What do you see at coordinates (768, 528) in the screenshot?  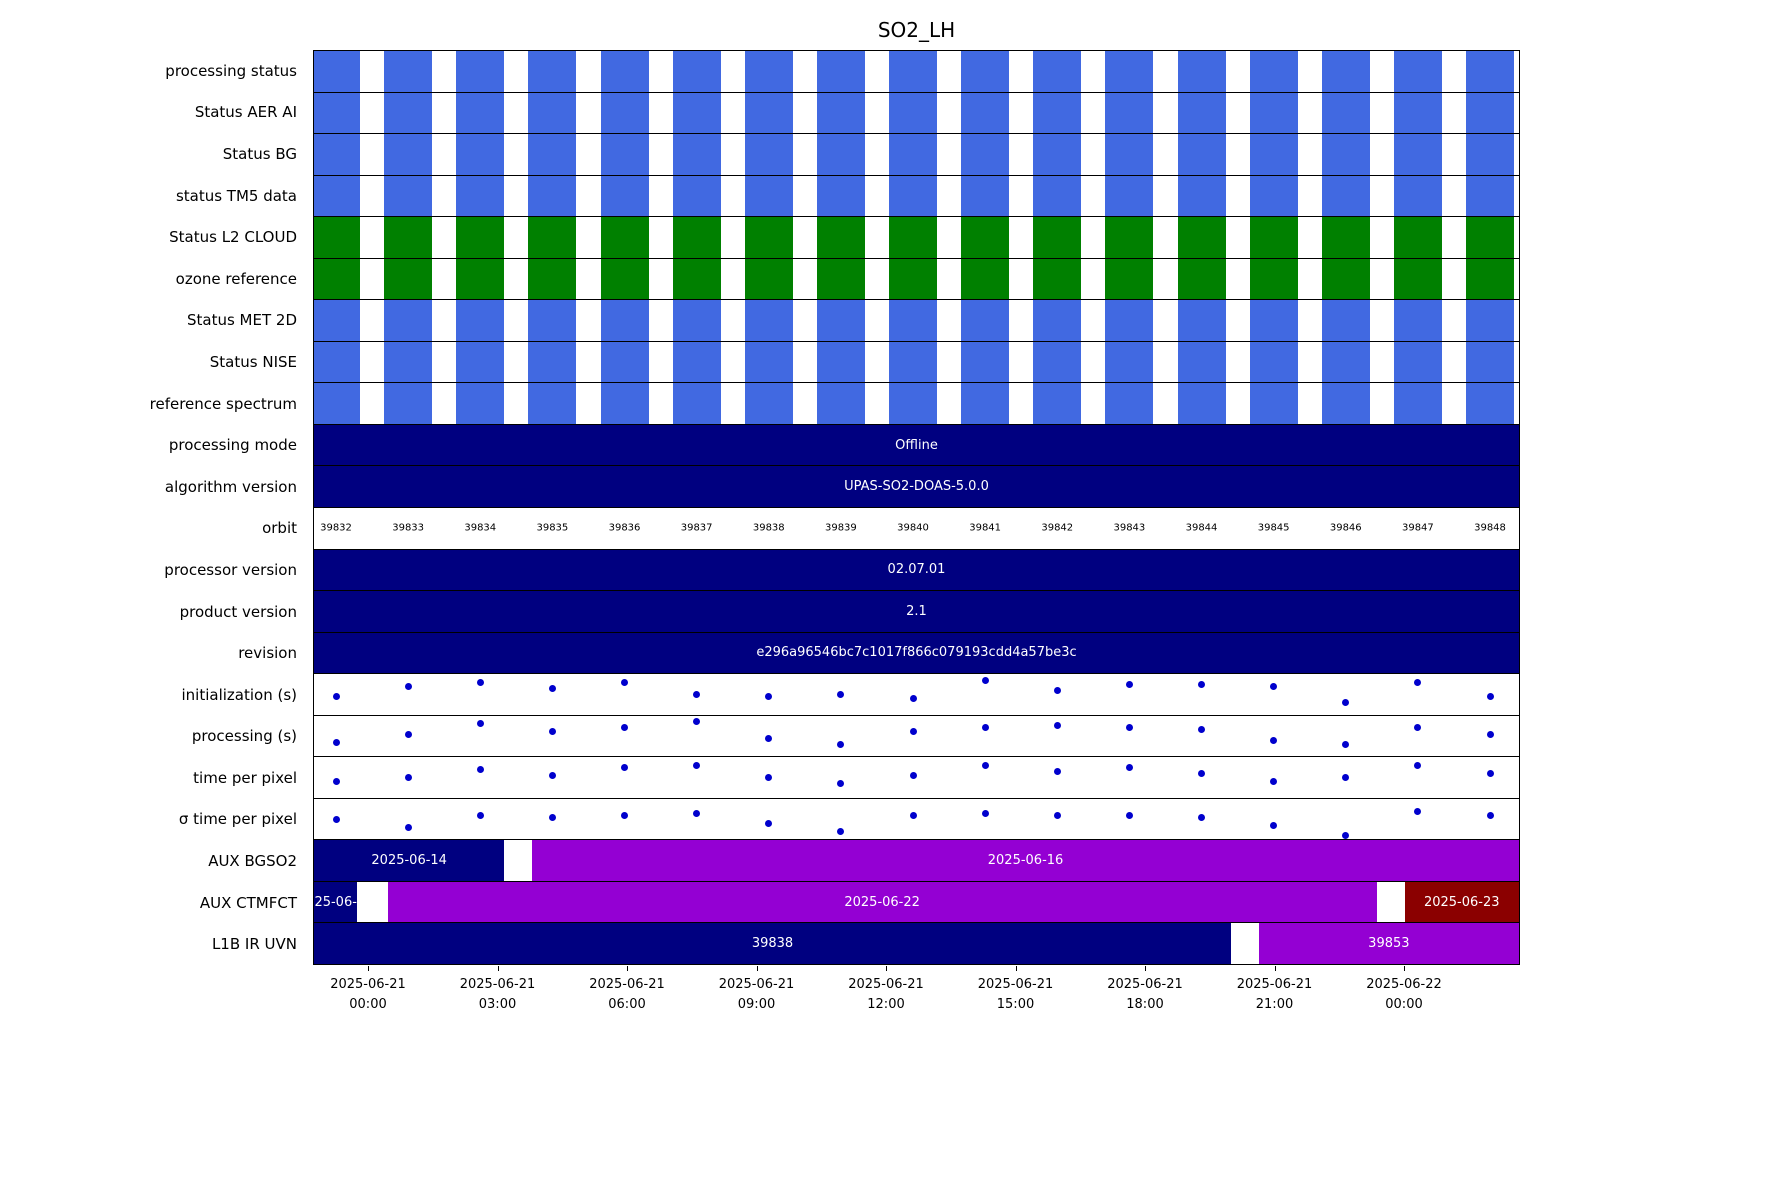 I see `orbit-number: 39838` at bounding box center [768, 528].